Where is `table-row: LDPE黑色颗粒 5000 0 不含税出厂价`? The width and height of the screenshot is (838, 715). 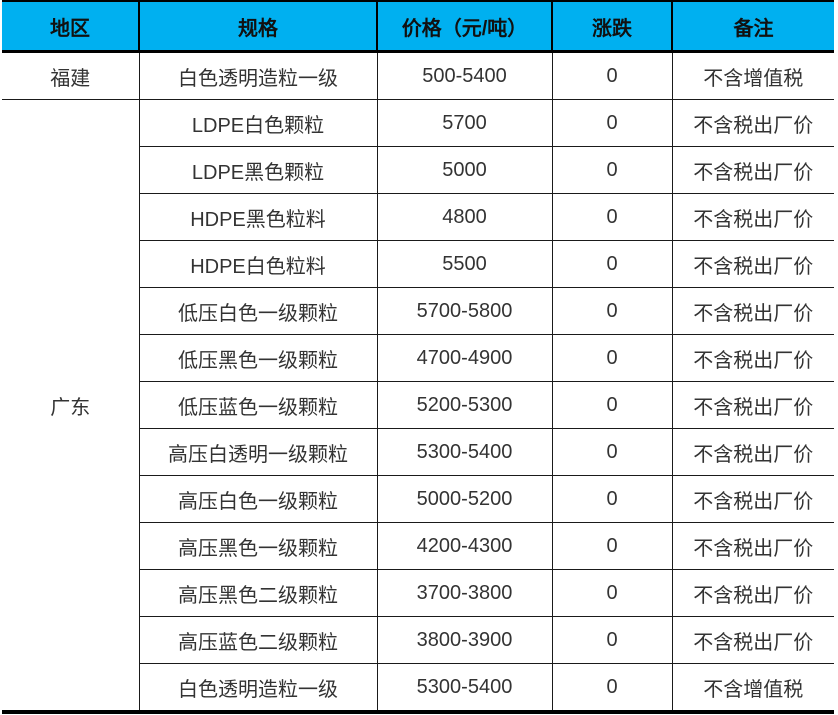 table-row: LDPE黑色颗粒 5000 0 不含税出厂价 is located at coordinates (418, 170).